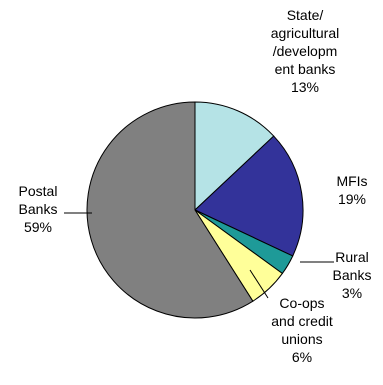 Image resolution: width=383 pixels, height=385 pixels. What do you see at coordinates (351, 190) in the screenshot?
I see `slice-label-1: MFIs 19%` at bounding box center [351, 190].